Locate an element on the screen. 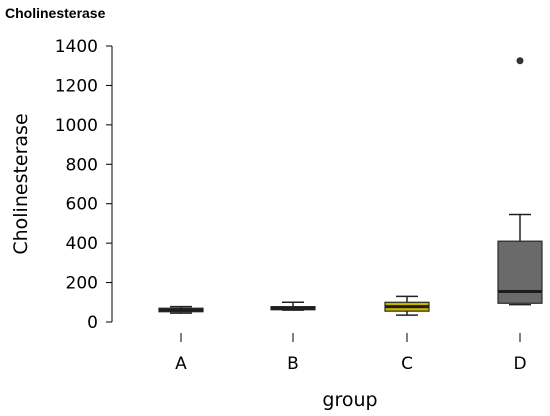 This screenshot has width=550, height=416. x-tick-label: C is located at coordinates (407, 364).